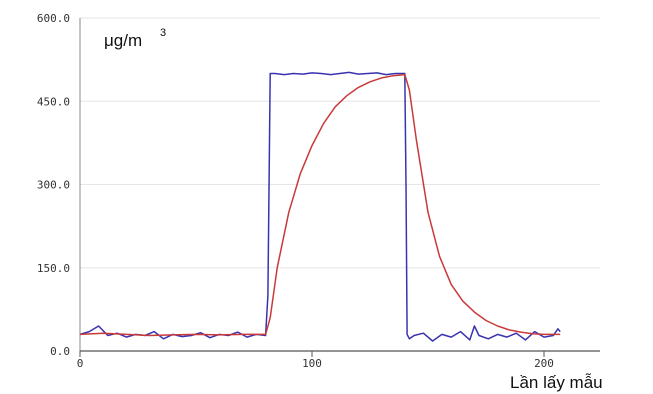 This screenshot has width=653, height=394. I want to click on y-tick-label-2: 300.0, so click(53, 185).